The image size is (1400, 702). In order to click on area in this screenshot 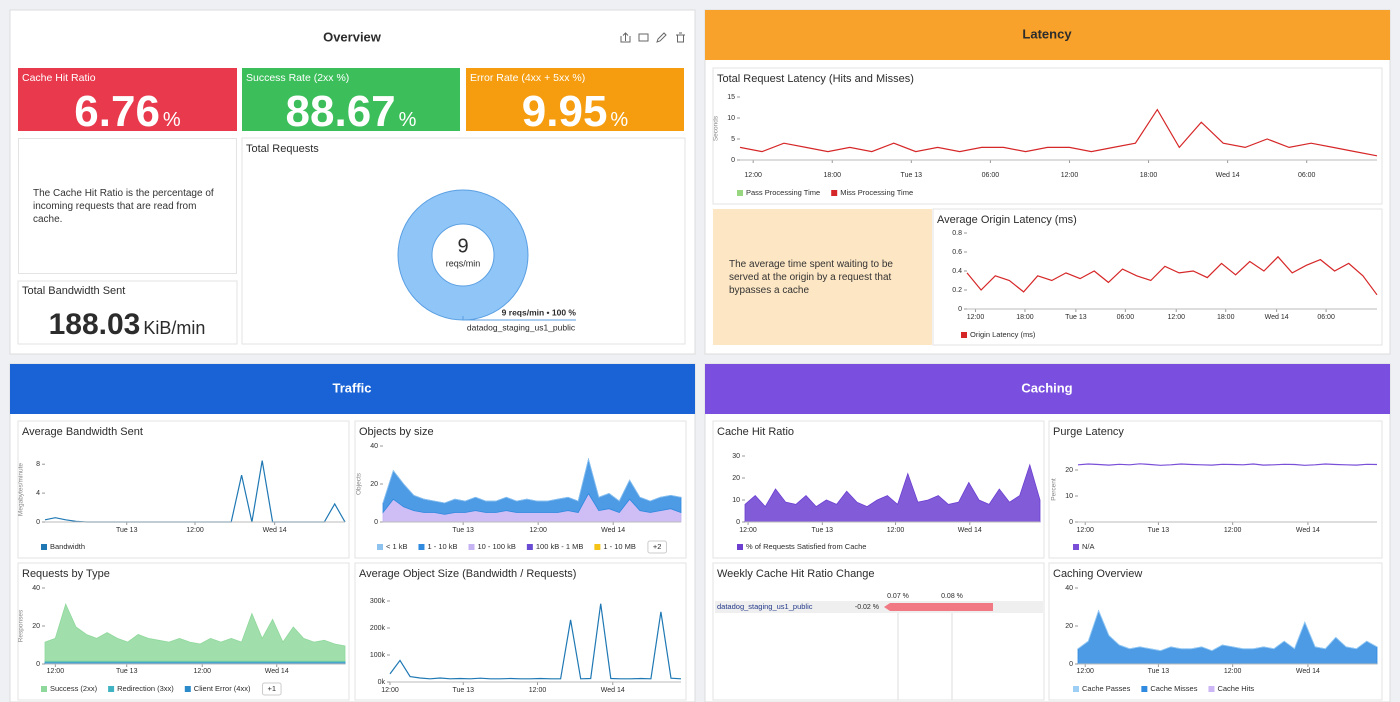, I will do `click(532, 480)`.